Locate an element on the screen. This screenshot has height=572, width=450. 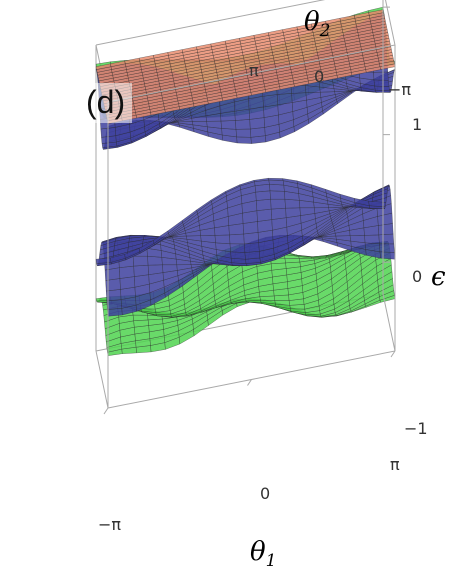
panel-label: (d) is located at coordinates (105, 102).